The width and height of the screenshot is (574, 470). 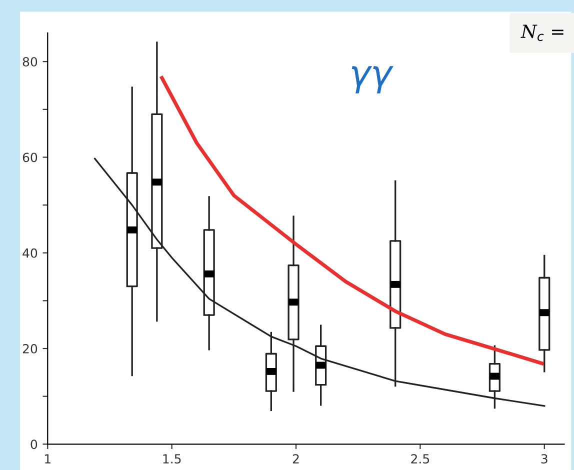 I want to click on y-tick-label: 60, so click(x=30, y=157).